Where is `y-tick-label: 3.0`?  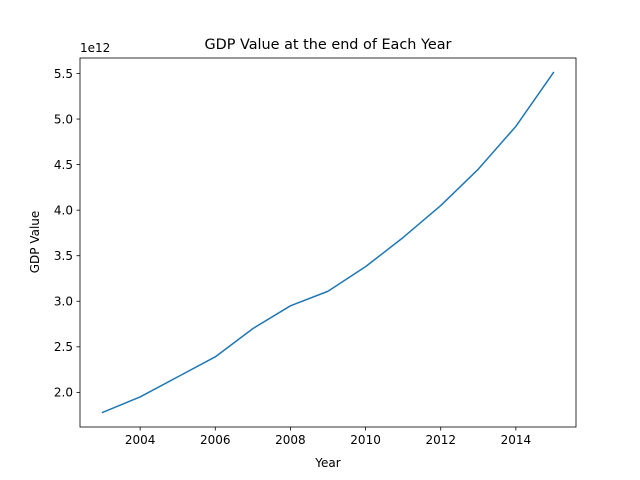 y-tick-label: 3.0 is located at coordinates (63, 302).